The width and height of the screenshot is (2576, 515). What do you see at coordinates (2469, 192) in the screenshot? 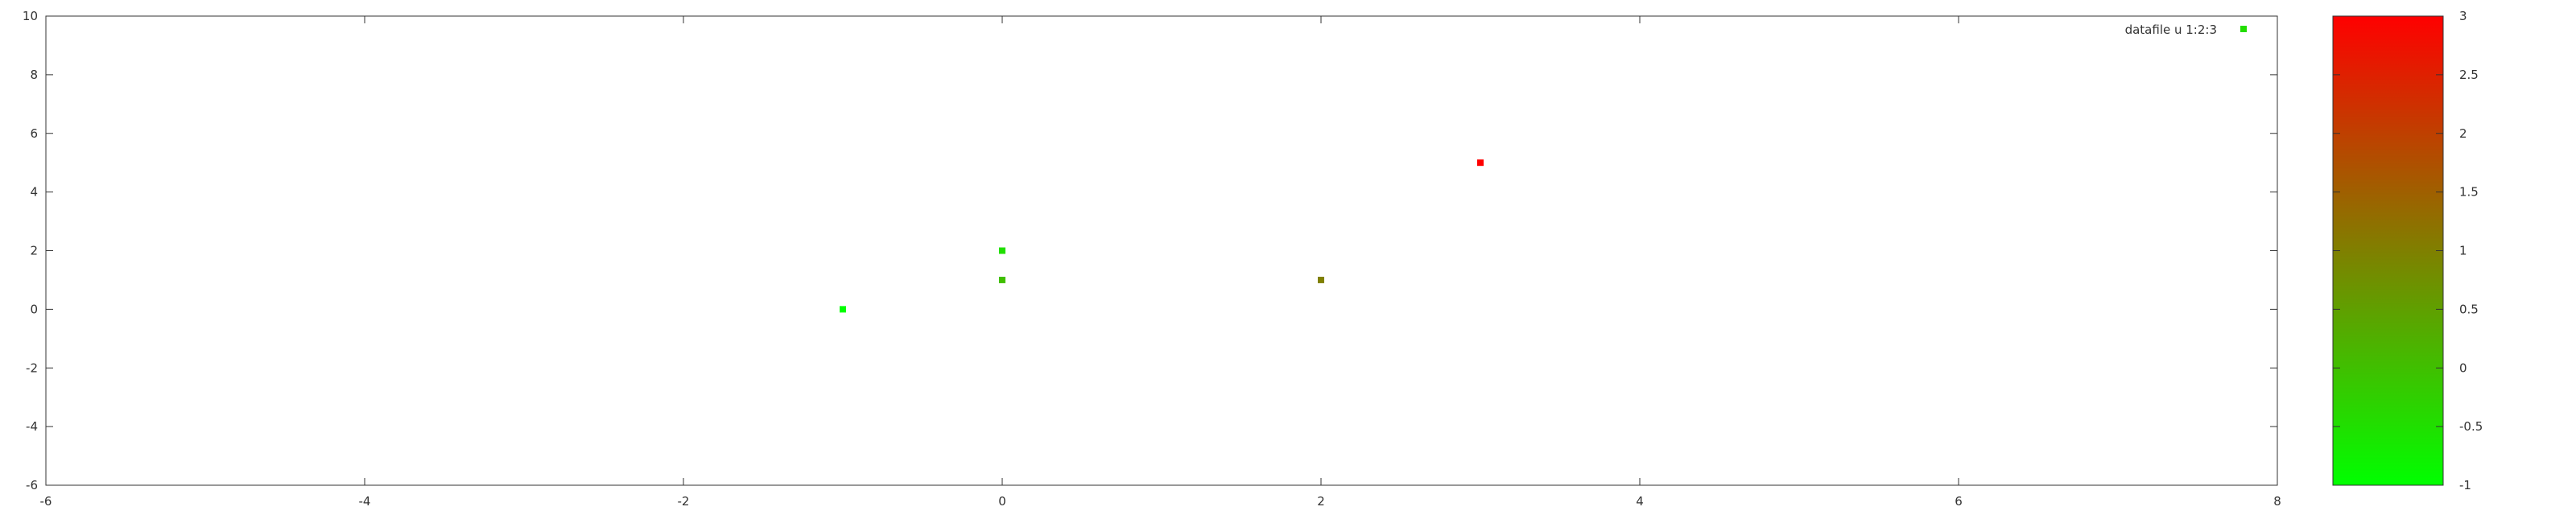
I see `colorbar-tick-label: 1.5` at bounding box center [2469, 192].